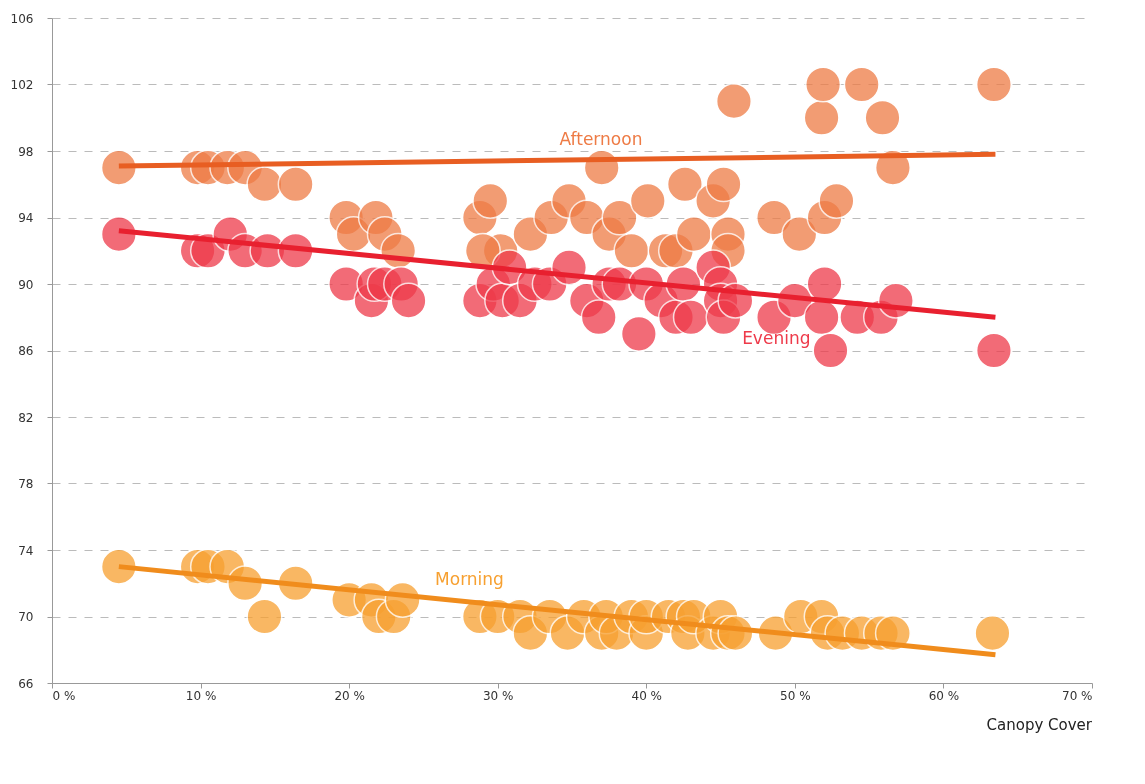 The width and height of the screenshot is (1145, 784). What do you see at coordinates (1077, 695) in the screenshot?
I see `x-tick-label: 70 %` at bounding box center [1077, 695].